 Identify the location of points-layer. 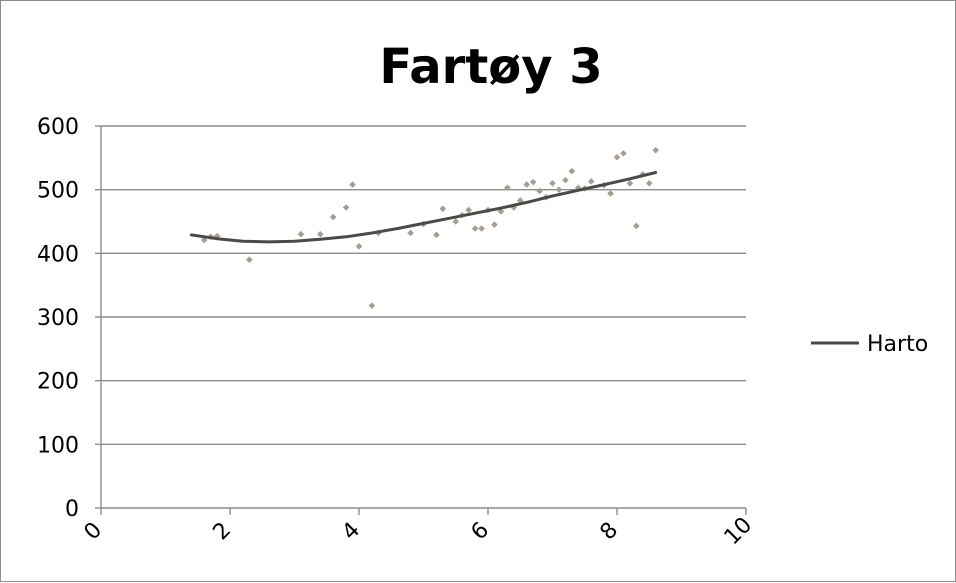
(429, 227).